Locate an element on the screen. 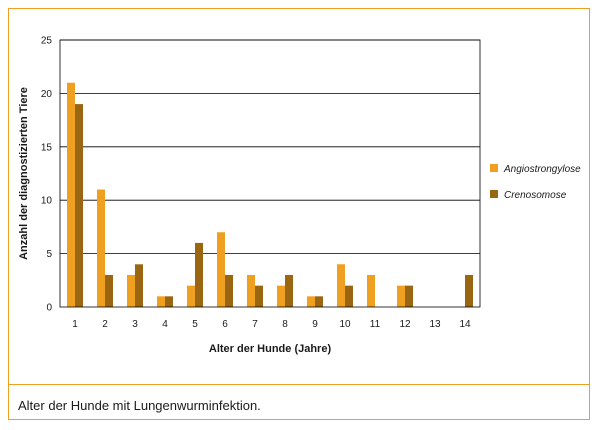 The width and height of the screenshot is (600, 430). x-tick-label: 10 is located at coordinates (345, 324).